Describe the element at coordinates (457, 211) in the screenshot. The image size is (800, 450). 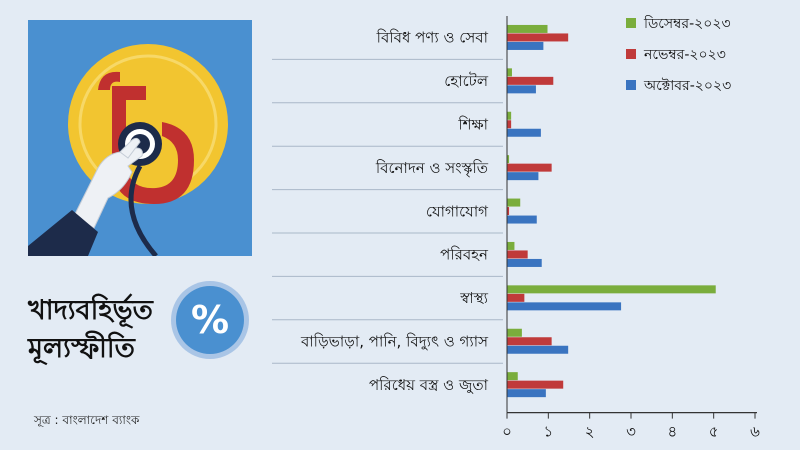
I see `category-label: যোগাযোগ` at that location.